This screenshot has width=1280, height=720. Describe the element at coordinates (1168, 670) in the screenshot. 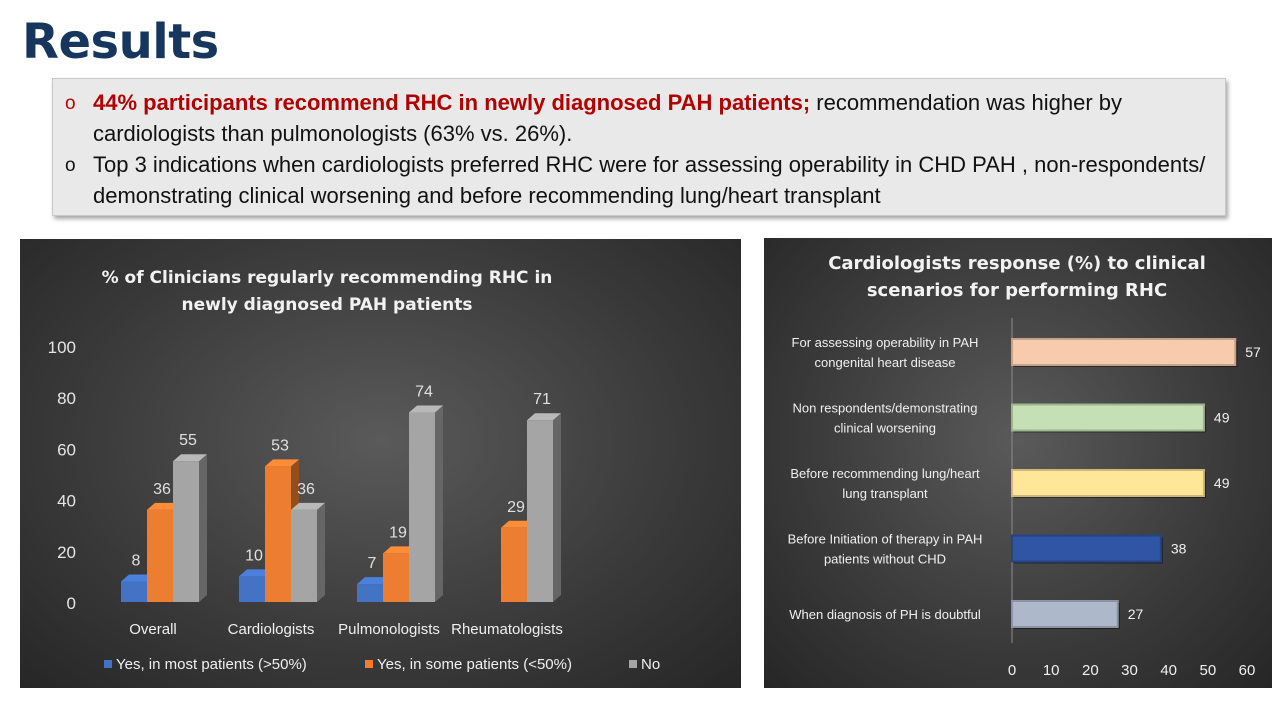

I see `x-tick-label: 40` at that location.